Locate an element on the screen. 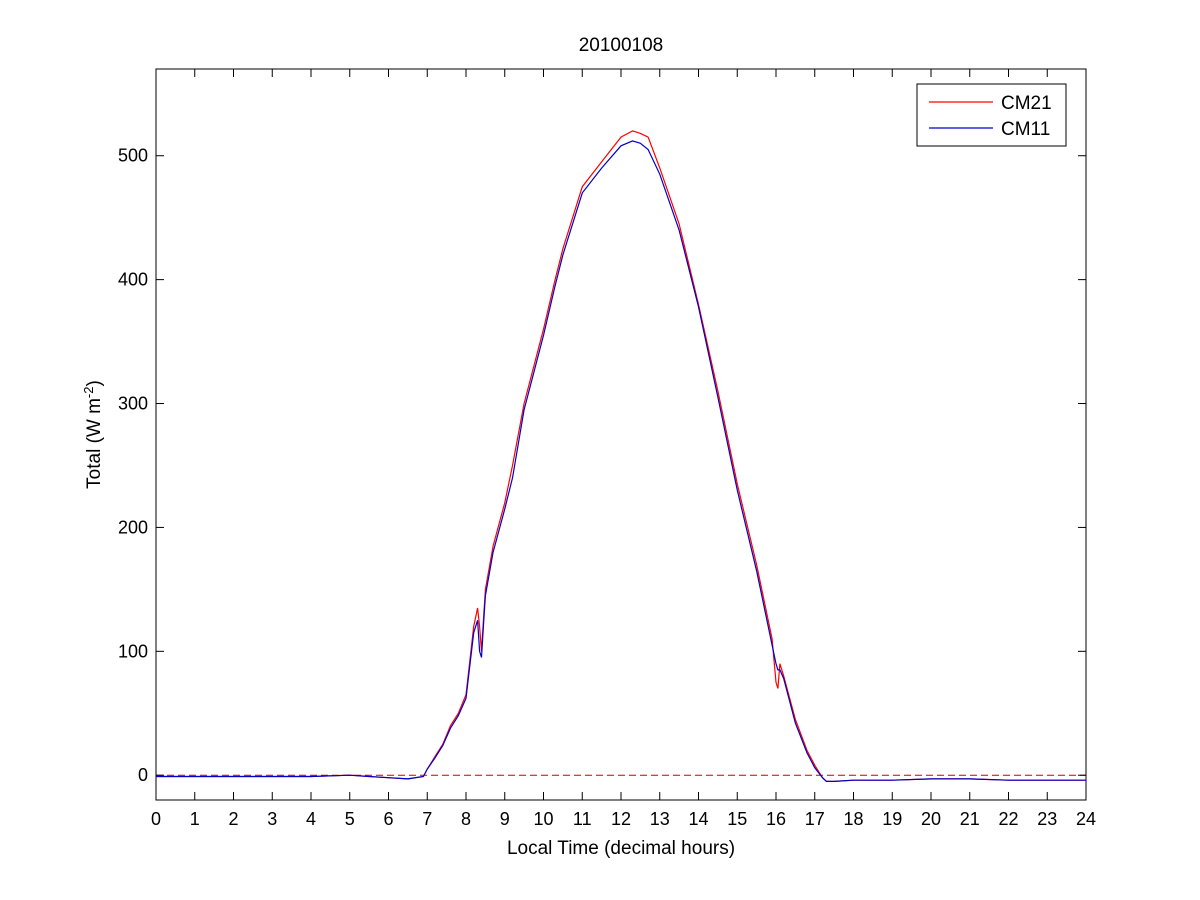 The width and height of the screenshot is (1200, 900). x-tick-label: 6 is located at coordinates (388, 819).